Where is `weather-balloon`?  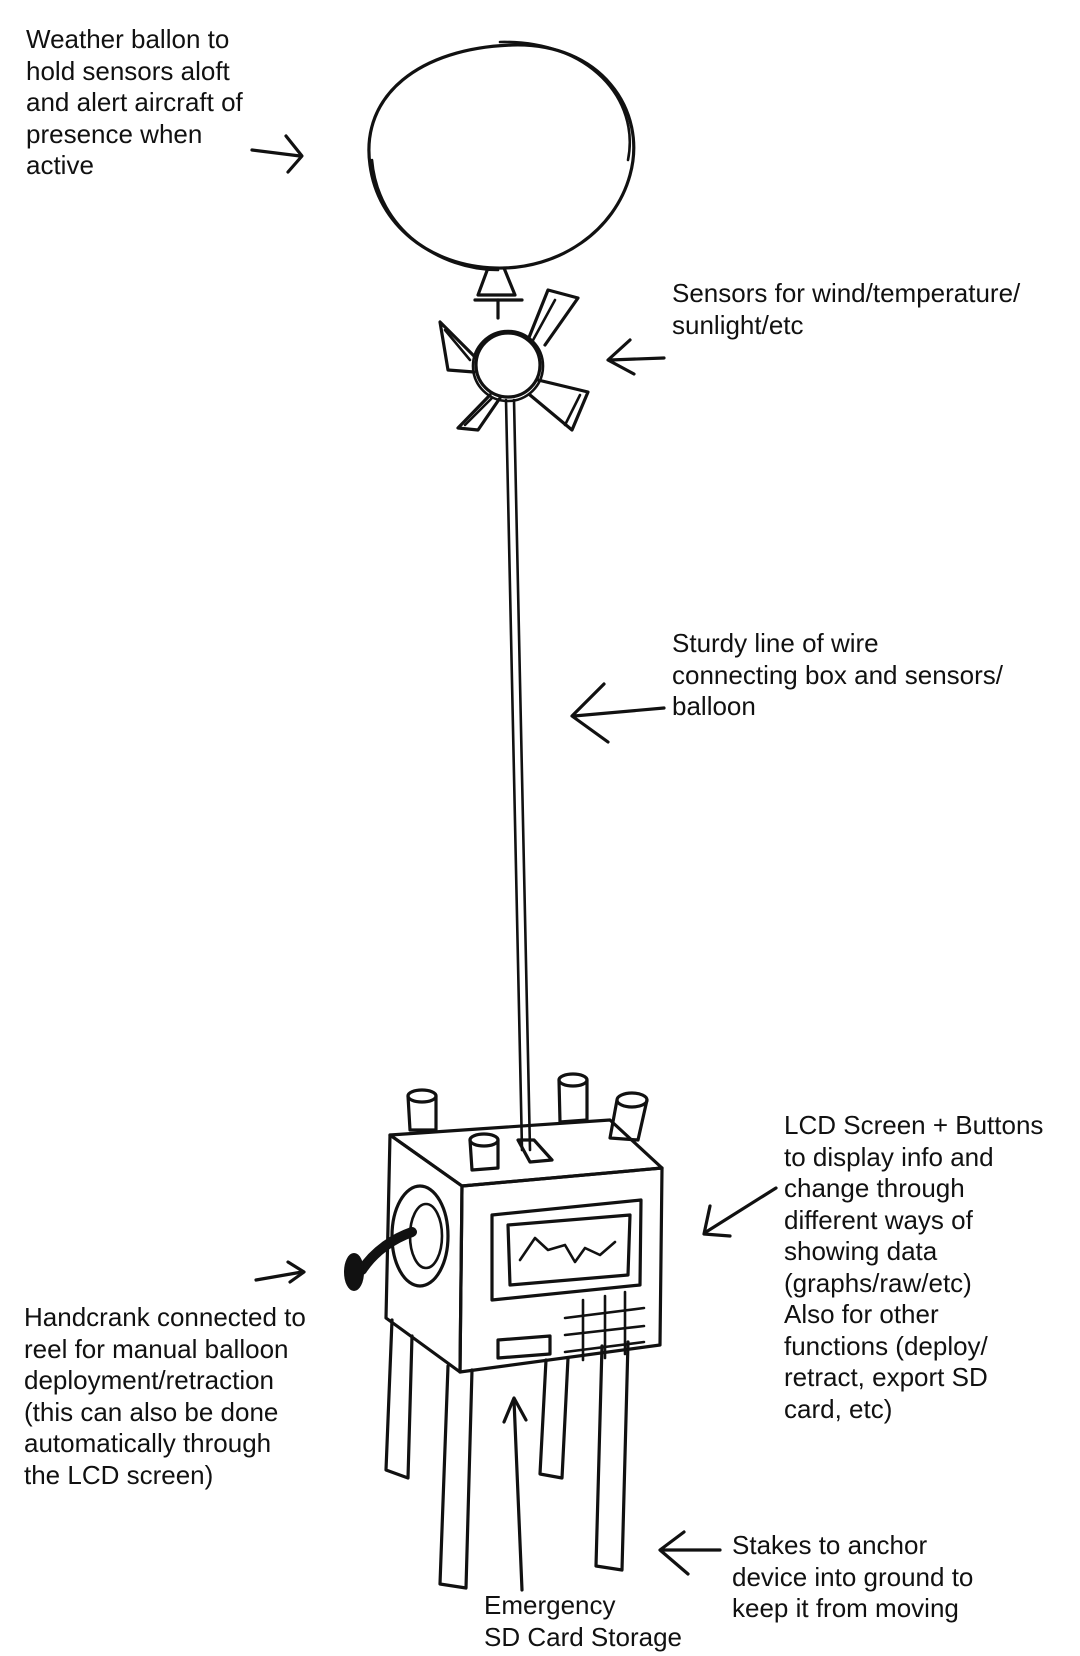
weather-balloon is located at coordinates (501, 180).